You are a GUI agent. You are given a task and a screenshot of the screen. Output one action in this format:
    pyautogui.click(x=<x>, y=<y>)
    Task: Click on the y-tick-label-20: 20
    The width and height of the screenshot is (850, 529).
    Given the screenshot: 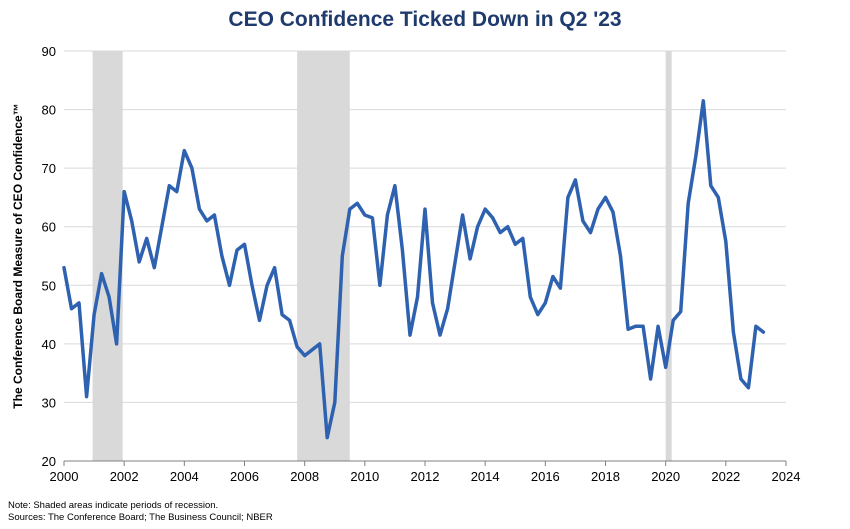 What is the action you would take?
    pyautogui.click(x=49, y=461)
    